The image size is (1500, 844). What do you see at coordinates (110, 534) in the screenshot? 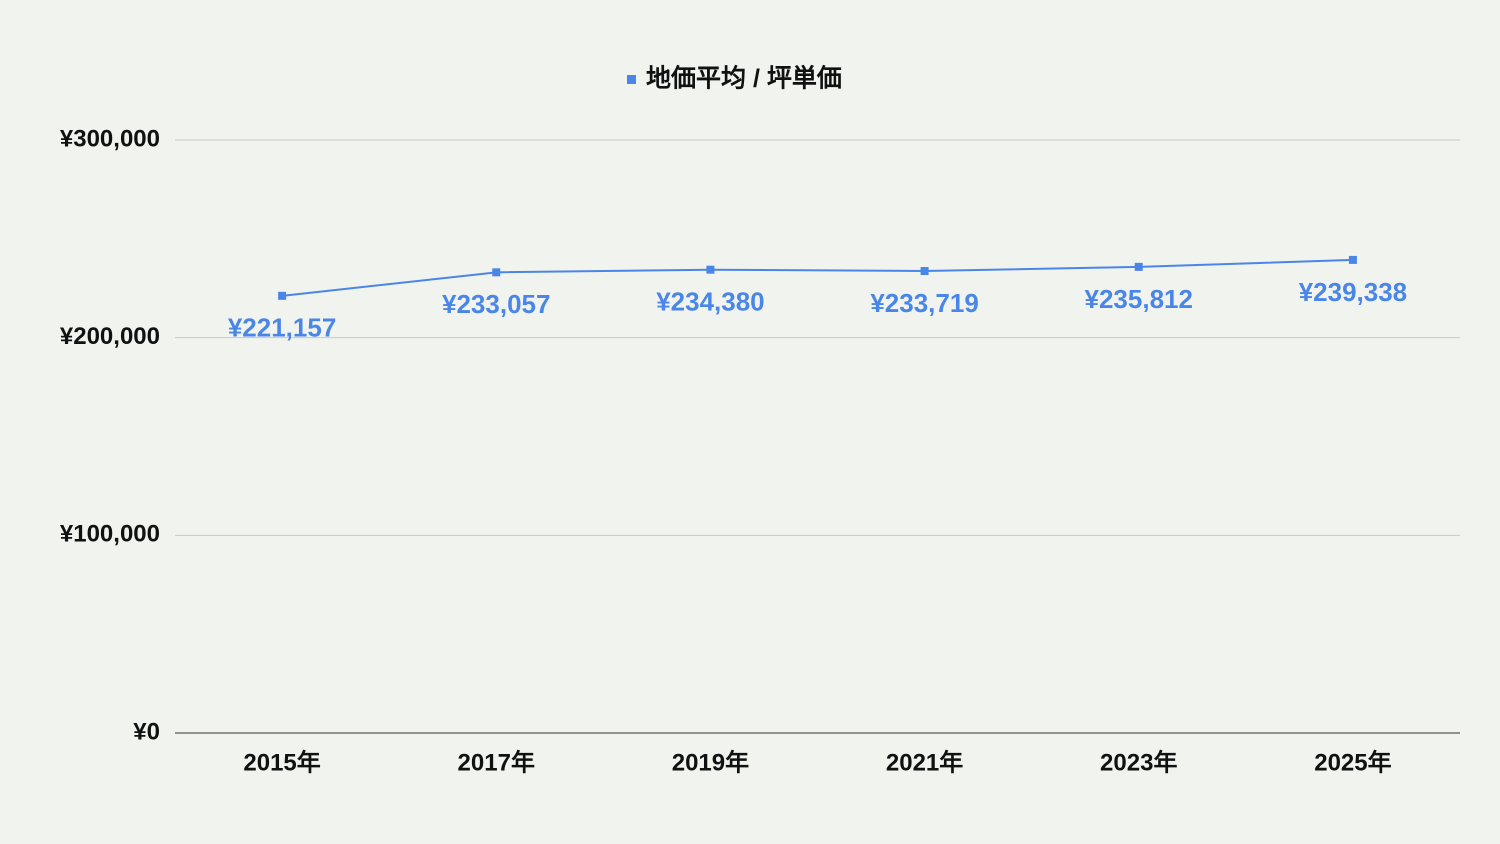
I see `y-tick-label: ¥100,000` at bounding box center [110, 534].